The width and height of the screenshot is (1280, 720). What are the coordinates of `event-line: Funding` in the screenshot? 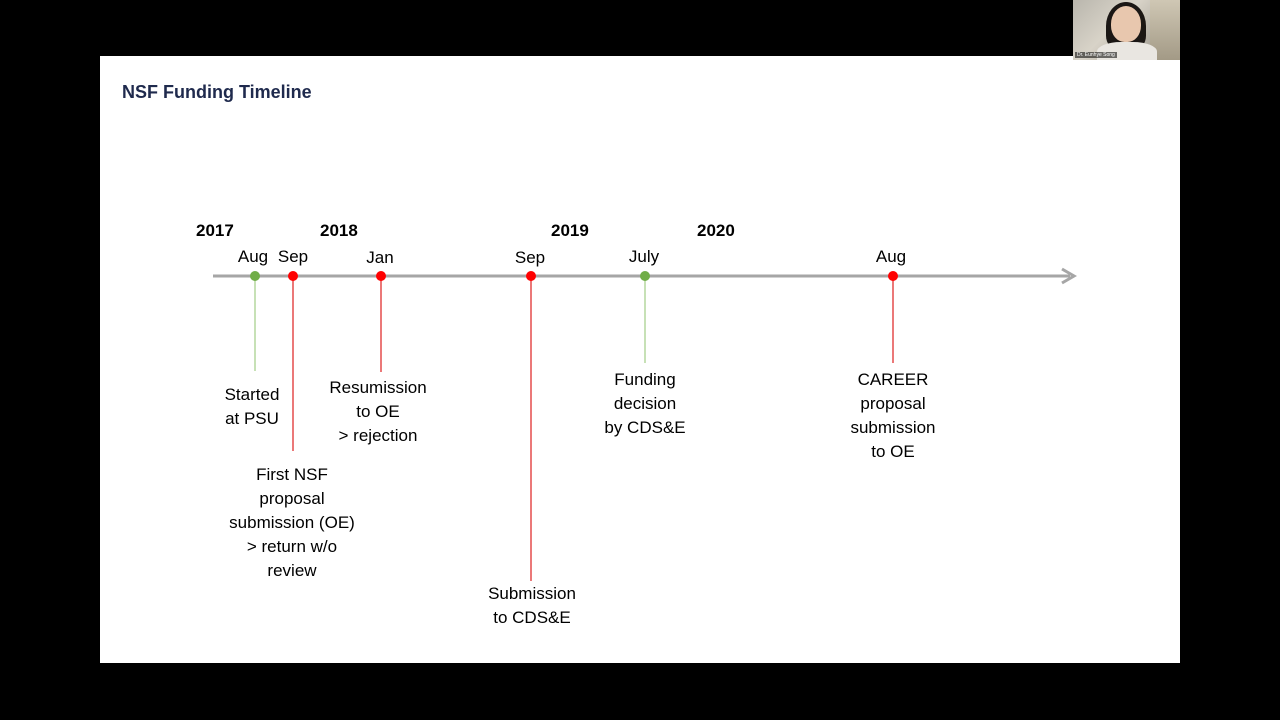 It's located at (645, 379).